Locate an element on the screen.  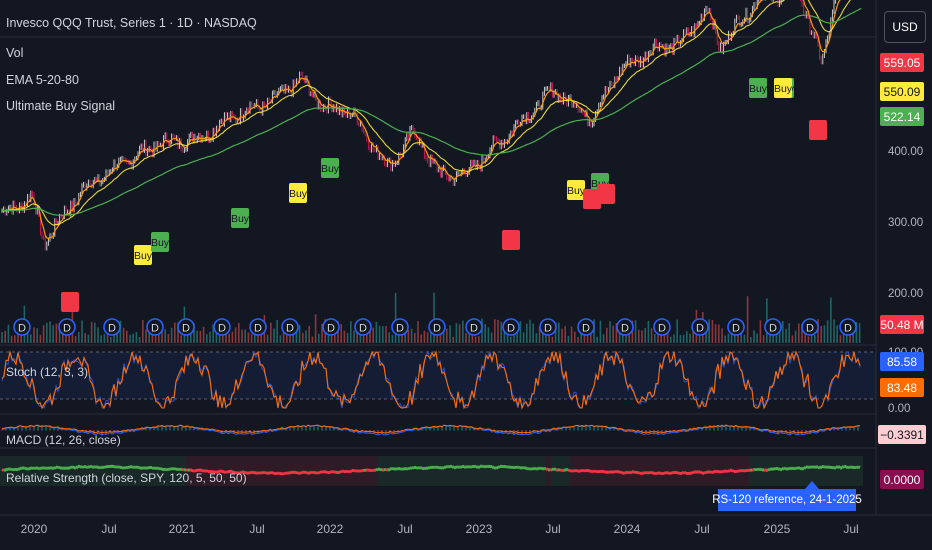
stoch-d-tag: 83.48 is located at coordinates (902, 387).